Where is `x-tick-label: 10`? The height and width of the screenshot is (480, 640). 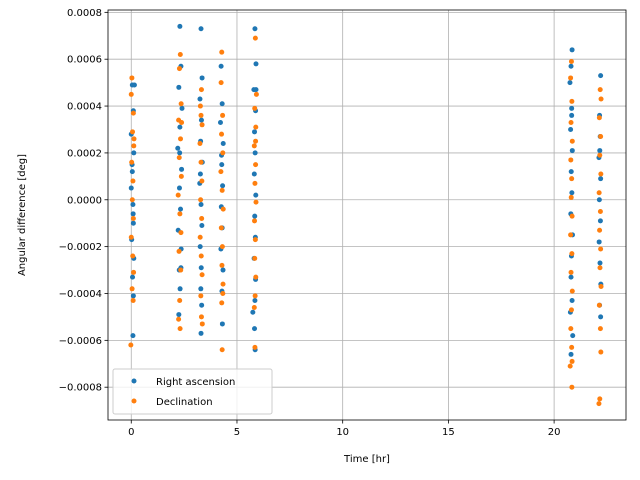 x-tick-label: 10 is located at coordinates (342, 432).